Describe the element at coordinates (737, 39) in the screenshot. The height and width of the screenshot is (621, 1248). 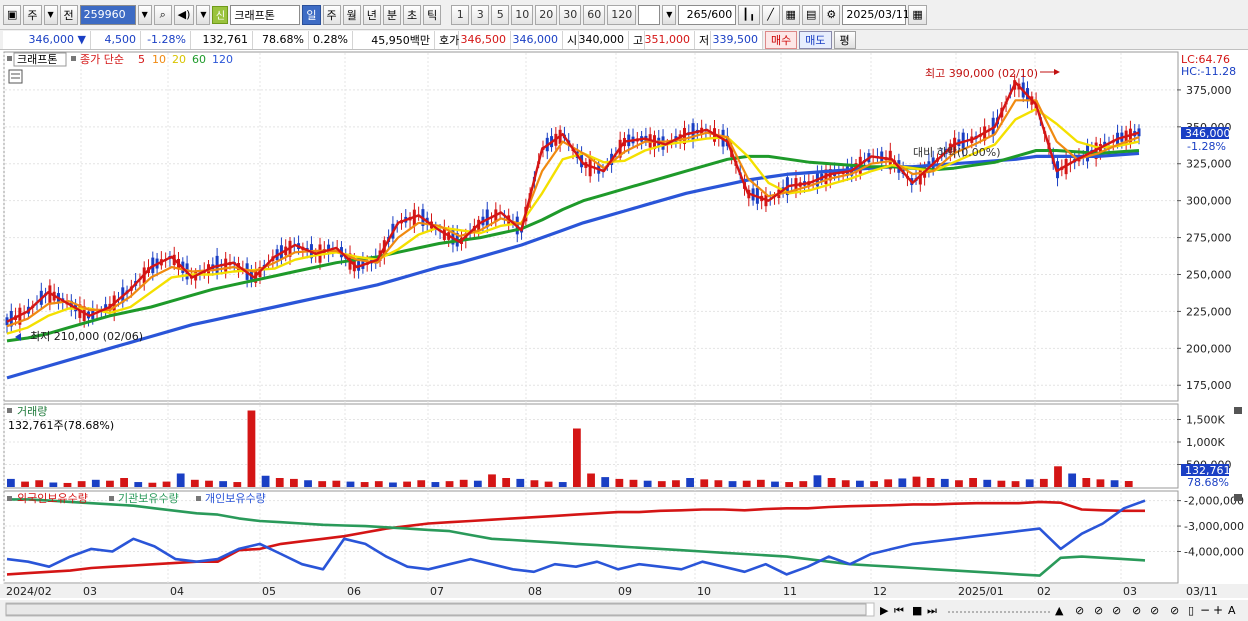
I see `low-value: 339,500` at that location.